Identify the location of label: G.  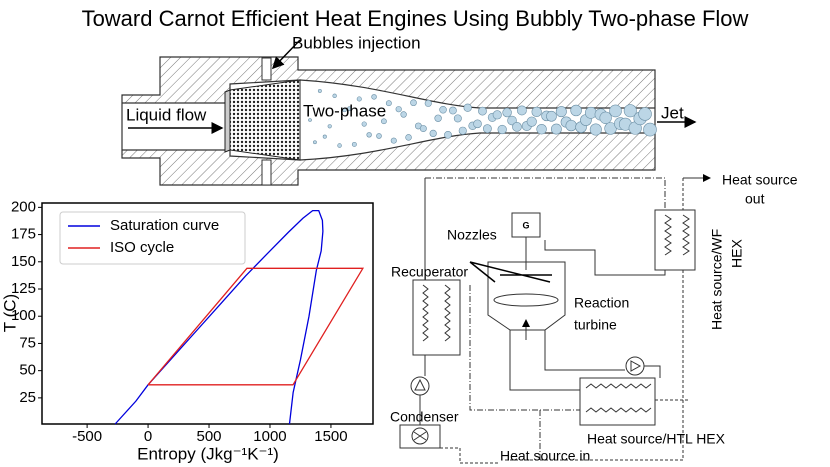
(525, 225).